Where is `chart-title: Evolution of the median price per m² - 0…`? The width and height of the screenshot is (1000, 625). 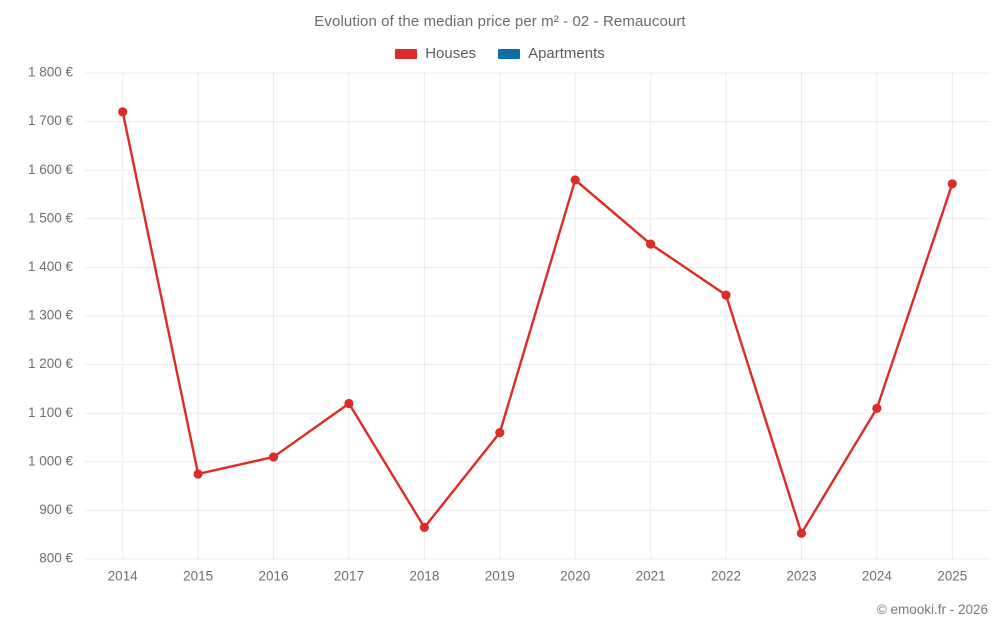 chart-title: Evolution of the median price per m² - 0… is located at coordinates (500, 21).